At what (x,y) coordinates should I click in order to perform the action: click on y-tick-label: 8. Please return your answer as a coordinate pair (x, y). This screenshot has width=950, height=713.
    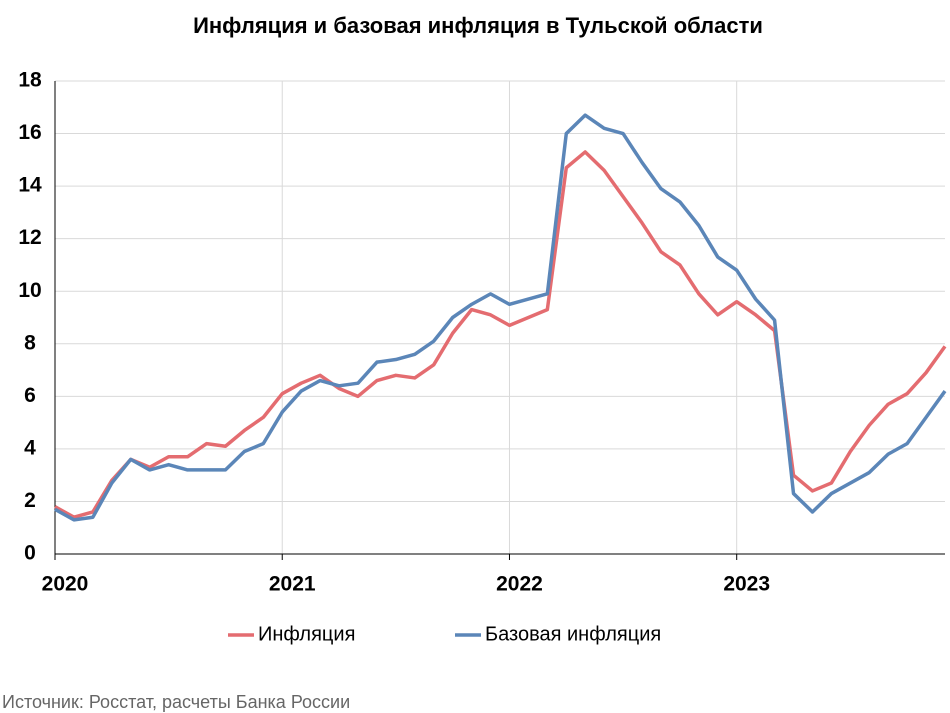
    Looking at the image, I should click on (30, 342).